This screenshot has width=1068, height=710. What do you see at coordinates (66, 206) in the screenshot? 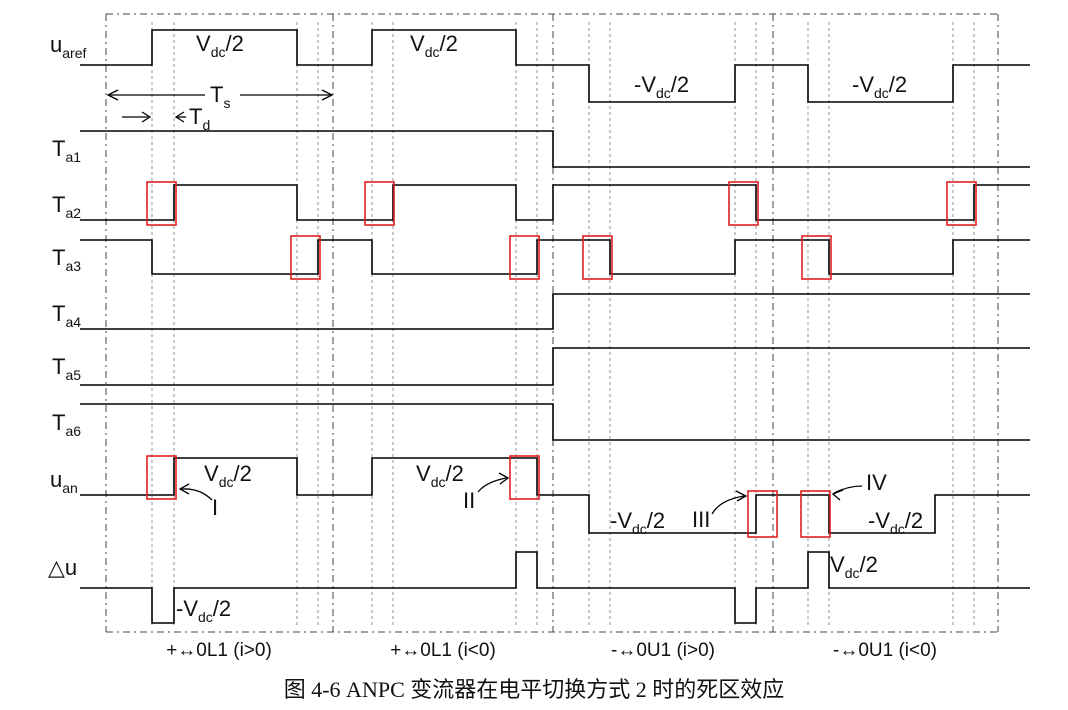
I see `label-ta2: Ta2` at bounding box center [66, 206].